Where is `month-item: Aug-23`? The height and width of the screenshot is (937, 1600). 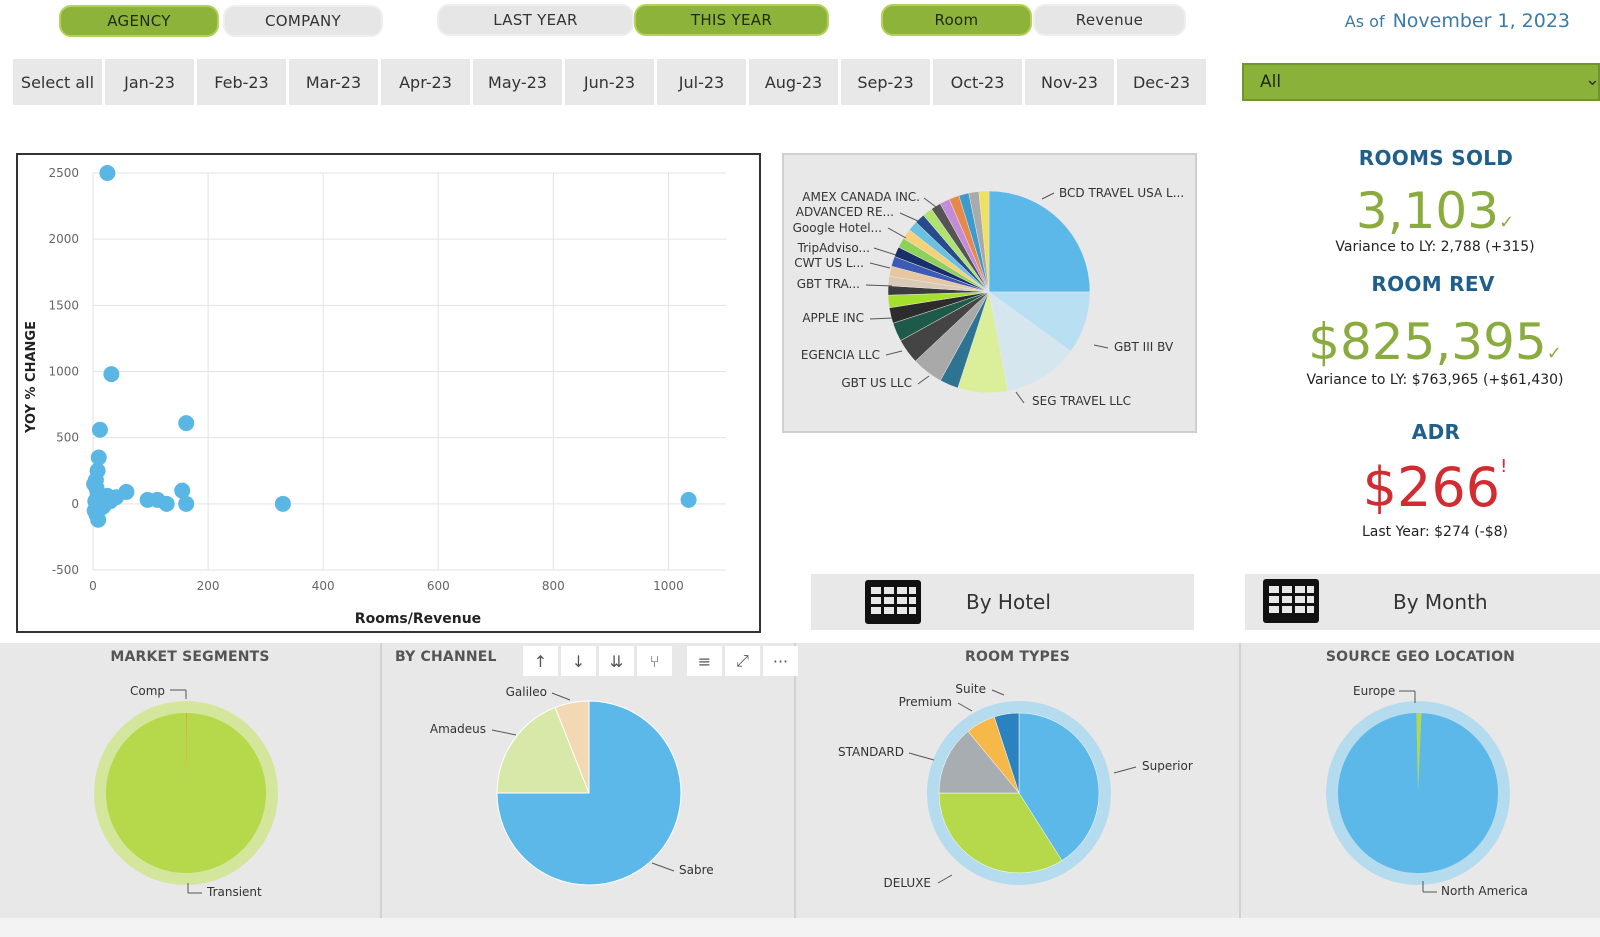 month-item: Aug-23 is located at coordinates (793, 82).